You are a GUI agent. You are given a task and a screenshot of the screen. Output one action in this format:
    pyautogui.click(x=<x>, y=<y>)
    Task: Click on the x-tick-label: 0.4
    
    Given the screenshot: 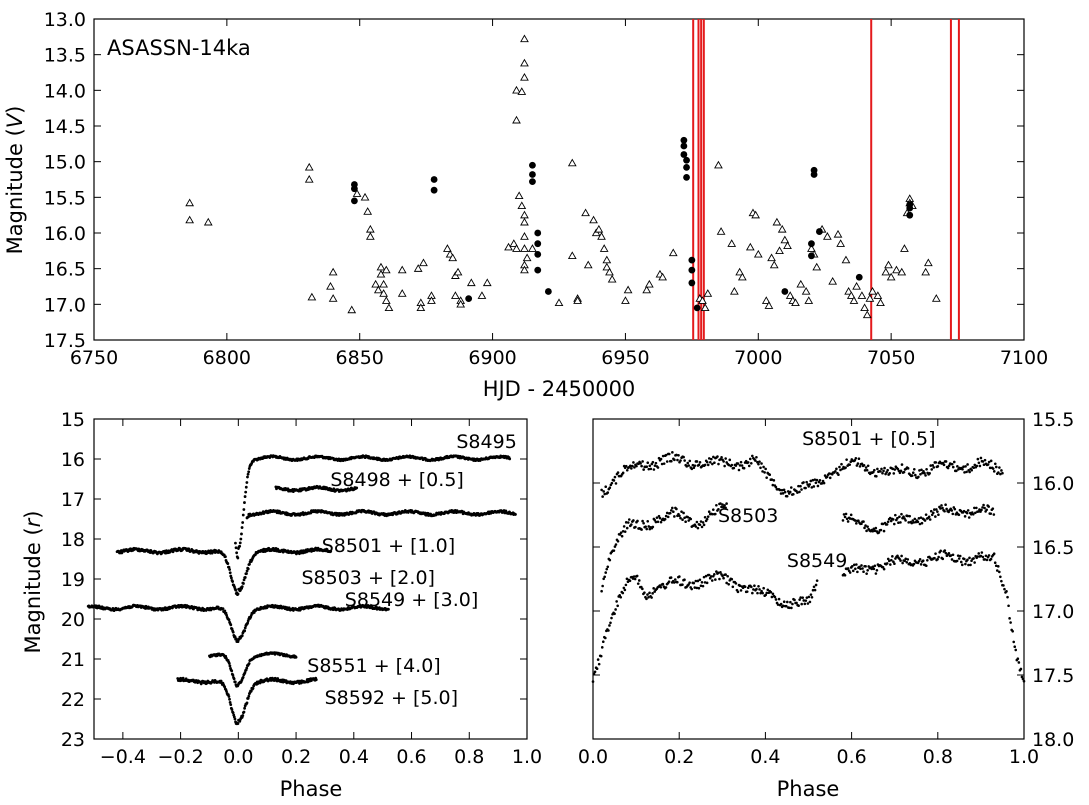 What is the action you would take?
    pyautogui.click(x=354, y=757)
    